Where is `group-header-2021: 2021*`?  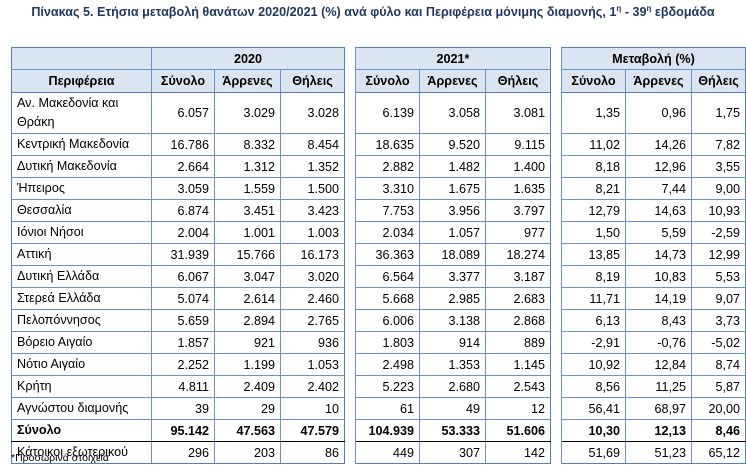
group-header-2021: 2021* is located at coordinates (453, 58).